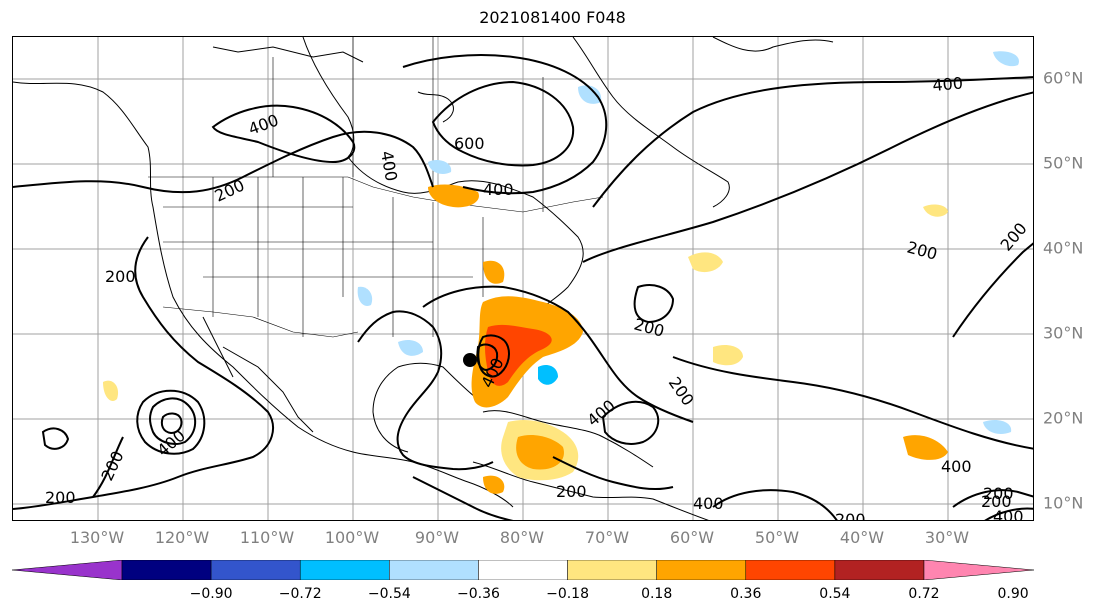 The height and width of the screenshot is (615, 1105). I want to click on latitude-label: 60°N, so click(1063, 78).